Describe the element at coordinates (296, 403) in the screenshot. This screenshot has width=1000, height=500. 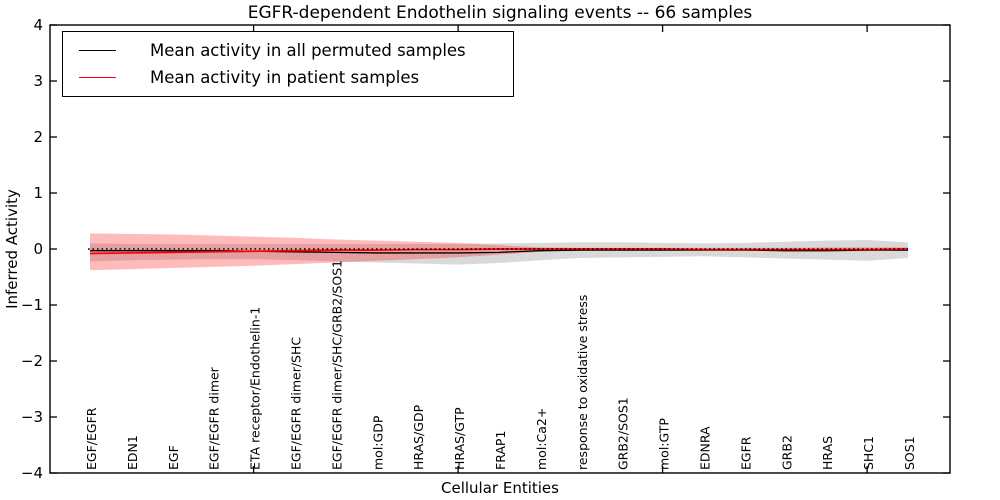
I see `x-category-label: EGF/EGFR dimer/SHC` at that location.